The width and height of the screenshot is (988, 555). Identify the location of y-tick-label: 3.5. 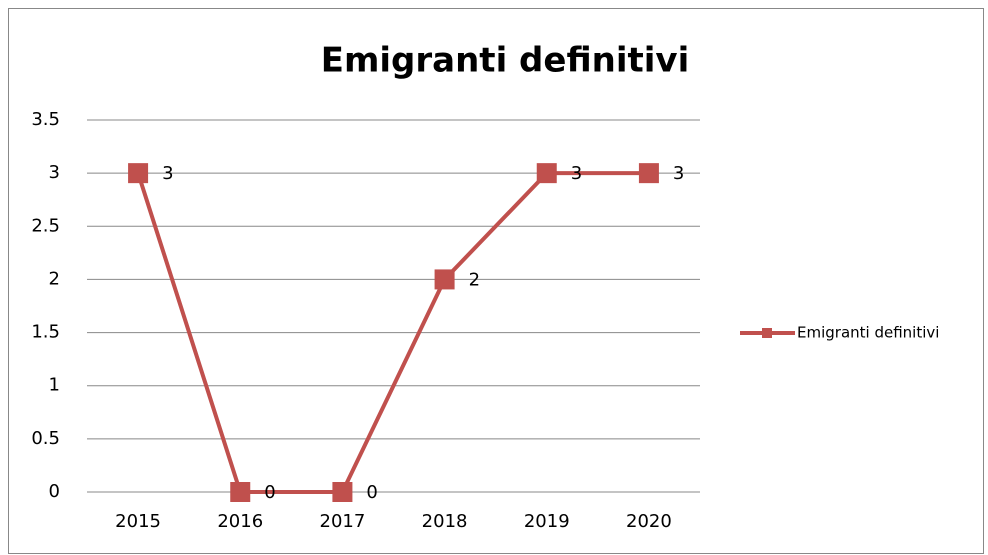
(45, 119).